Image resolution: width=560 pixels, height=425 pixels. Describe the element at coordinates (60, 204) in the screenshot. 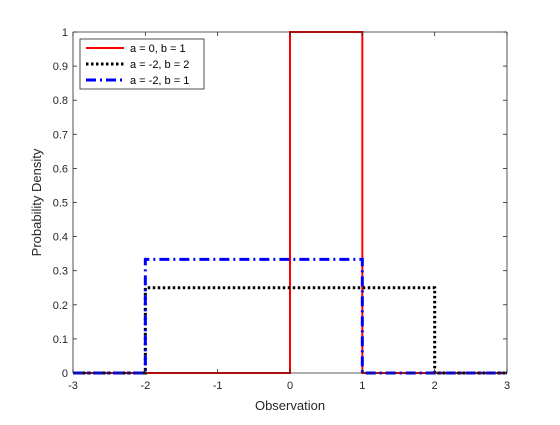

I see `y-tick-label: 0.5` at that location.